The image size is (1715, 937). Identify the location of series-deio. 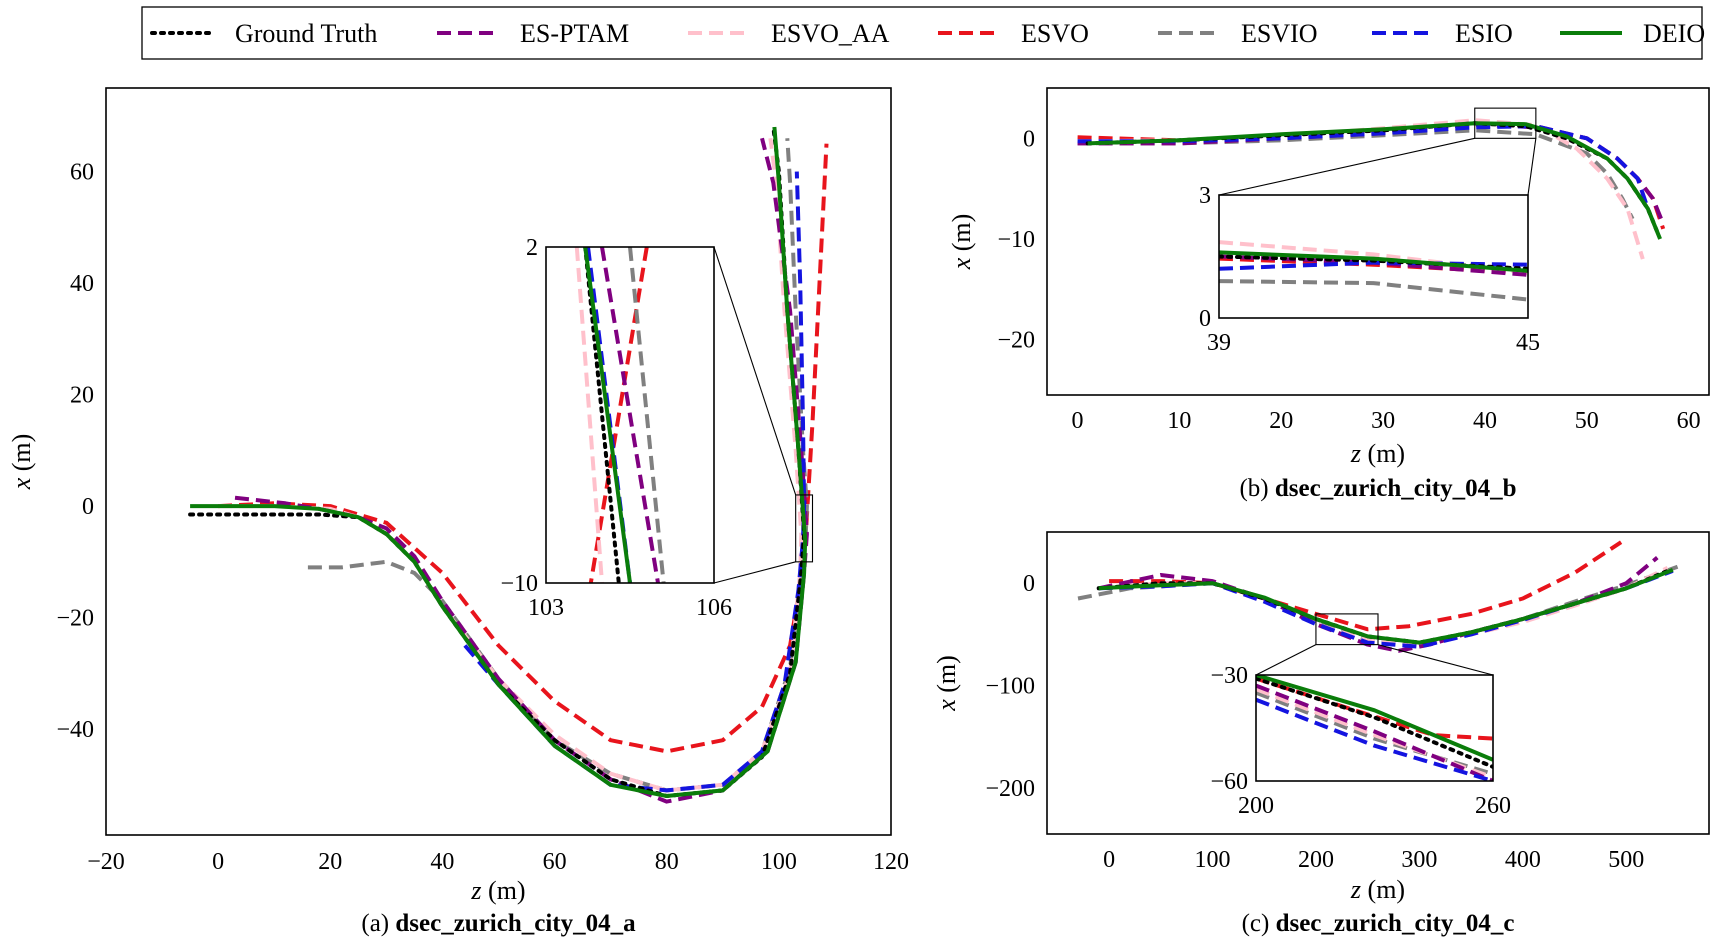
(1386, 606).